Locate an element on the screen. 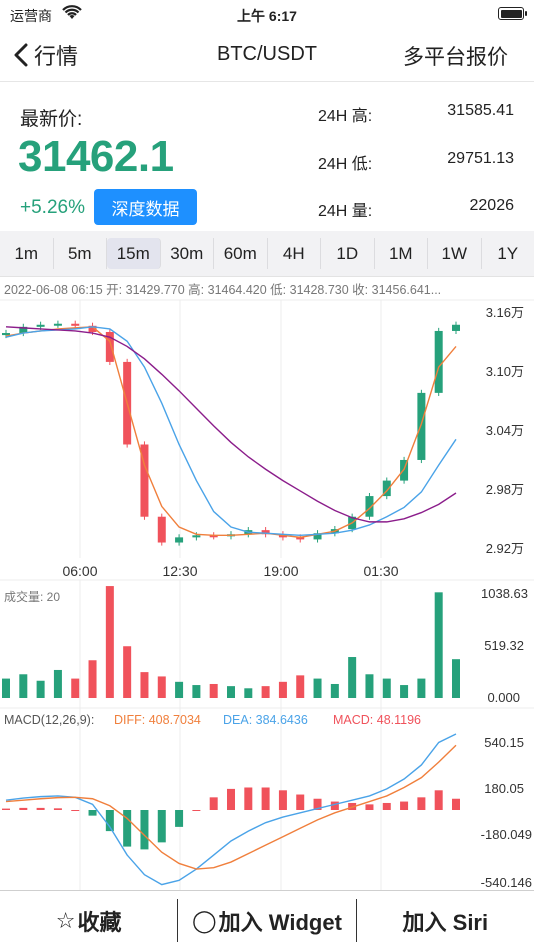  tab-1month: 1M is located at coordinates (401, 253).